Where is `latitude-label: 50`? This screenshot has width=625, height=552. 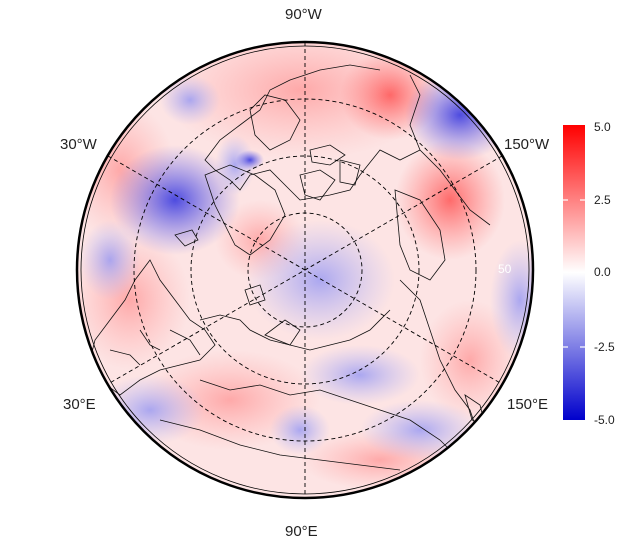
latitude-label: 50 is located at coordinates (505, 269).